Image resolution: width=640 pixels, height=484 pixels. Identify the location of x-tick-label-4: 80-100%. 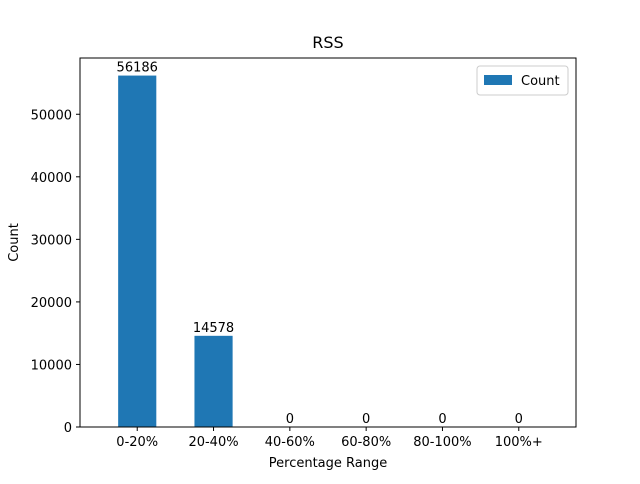
(442, 442).